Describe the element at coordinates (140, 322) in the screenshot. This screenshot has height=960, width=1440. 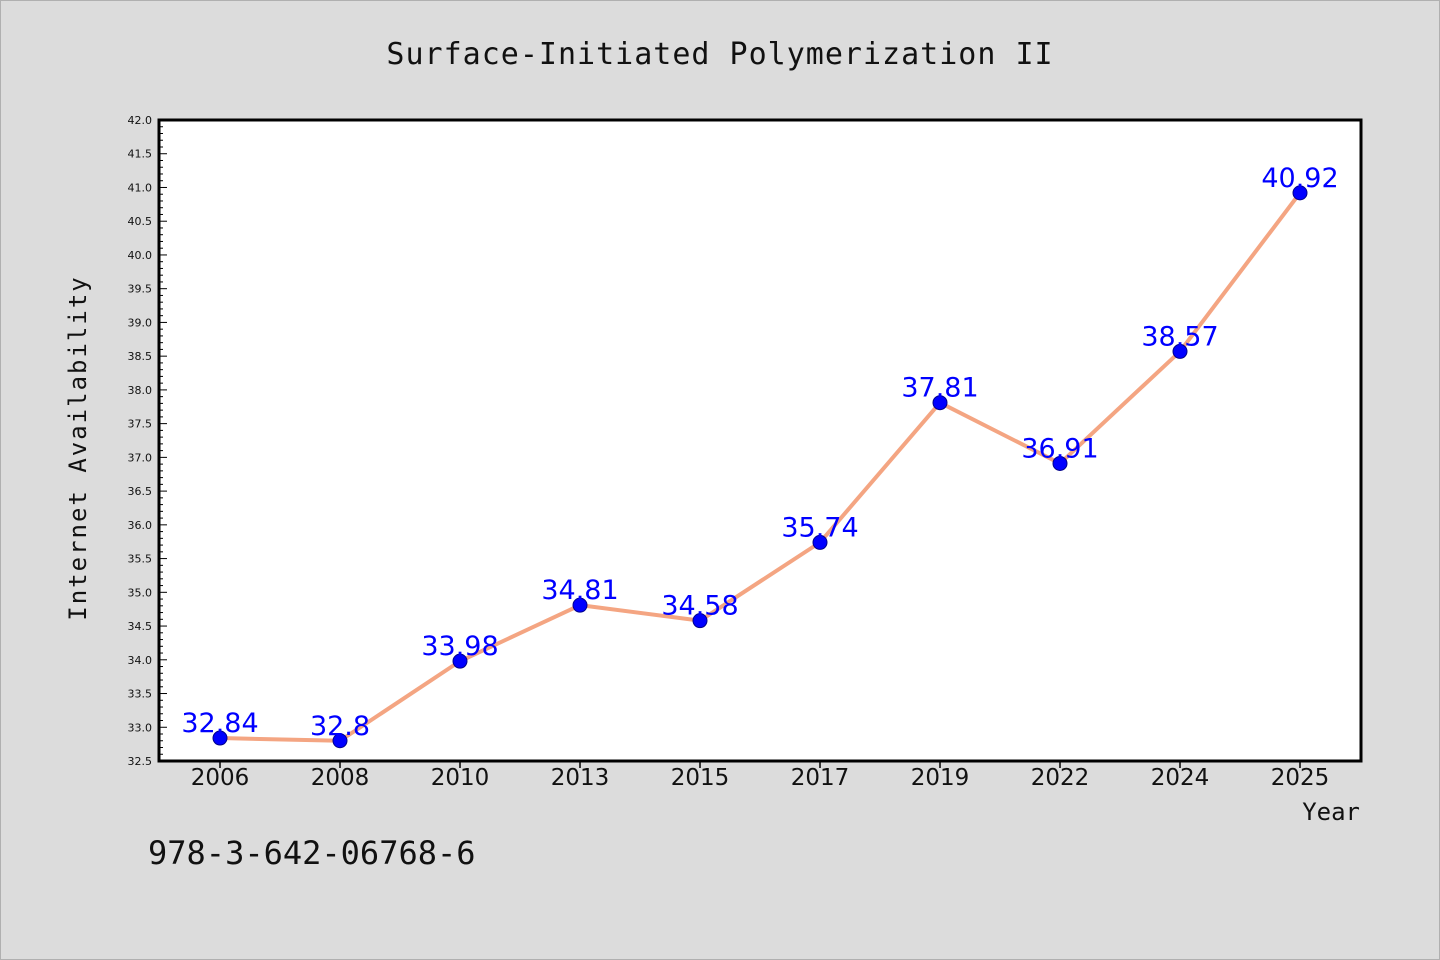
I see `y-tick-label: 39.0` at that location.